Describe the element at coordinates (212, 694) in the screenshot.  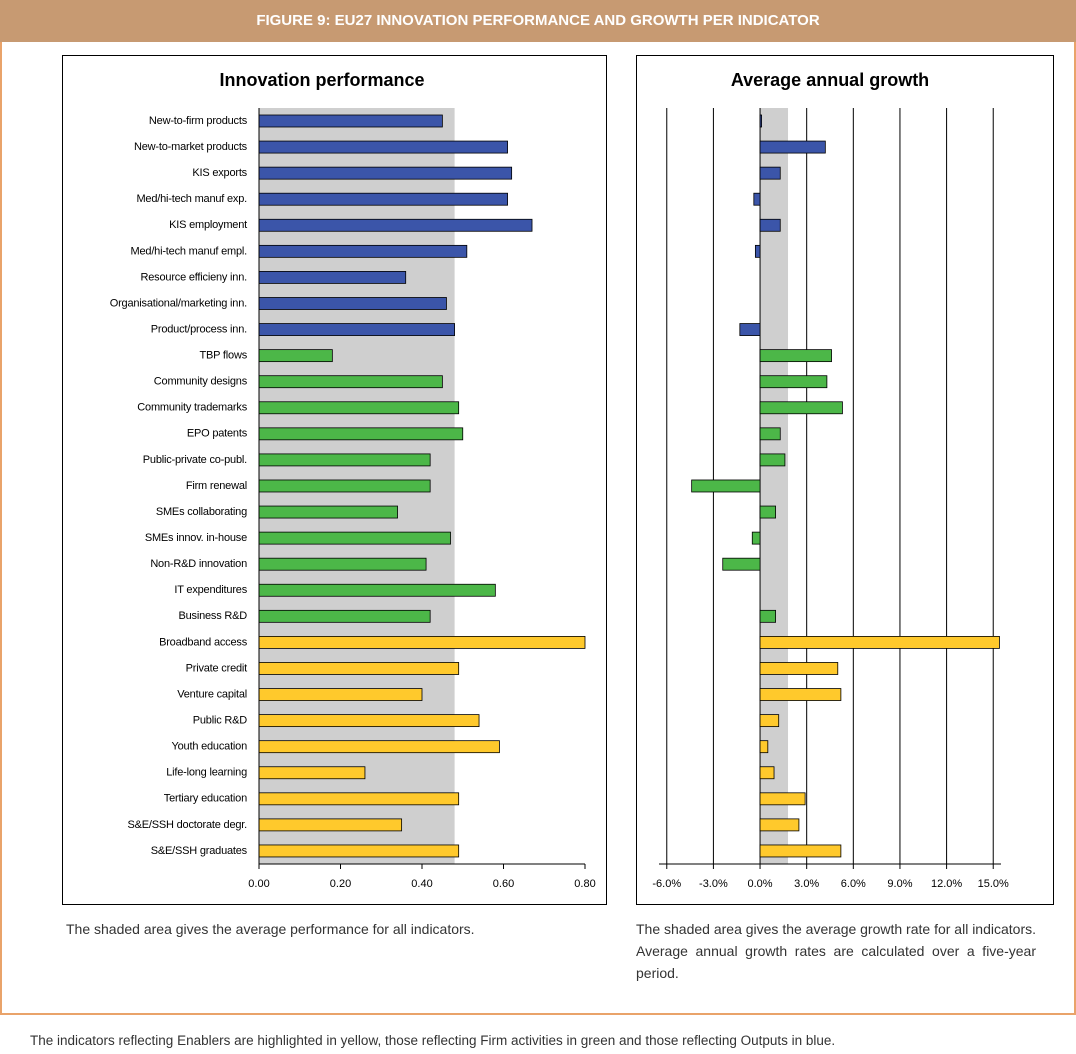
I see `y-tick-label: Venture capital` at that location.